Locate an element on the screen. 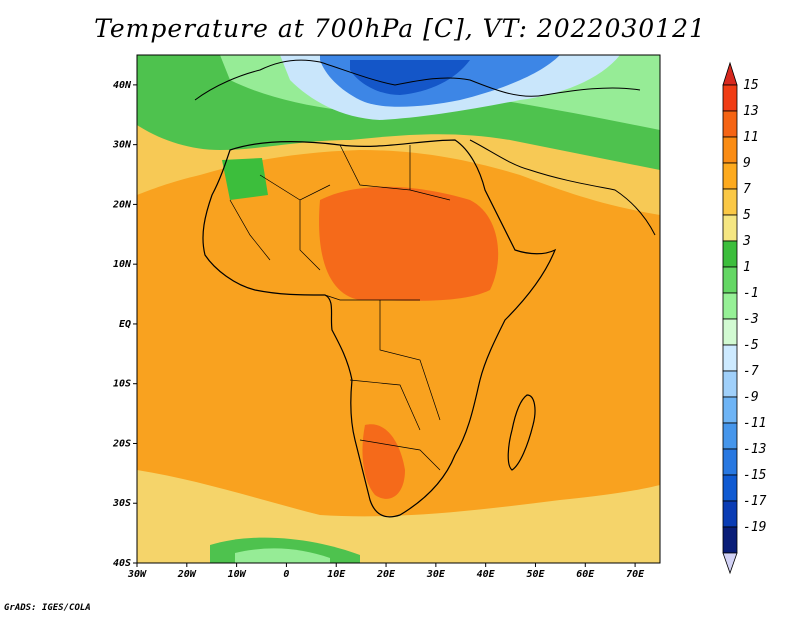 The image size is (800, 618). colorbar-label: -1 is located at coordinates (751, 293).